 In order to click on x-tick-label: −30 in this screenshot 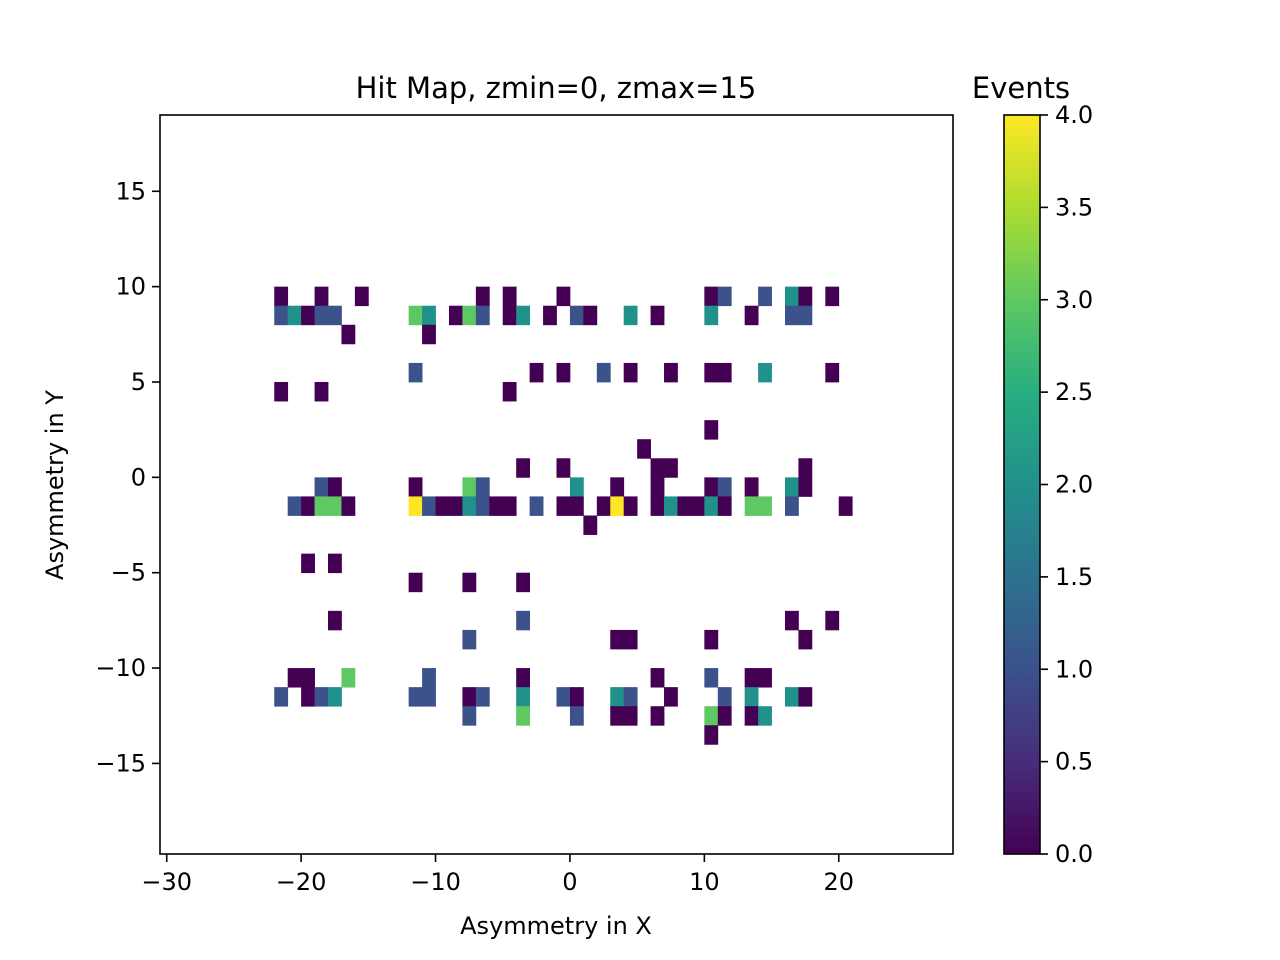, I will do `click(166, 882)`.